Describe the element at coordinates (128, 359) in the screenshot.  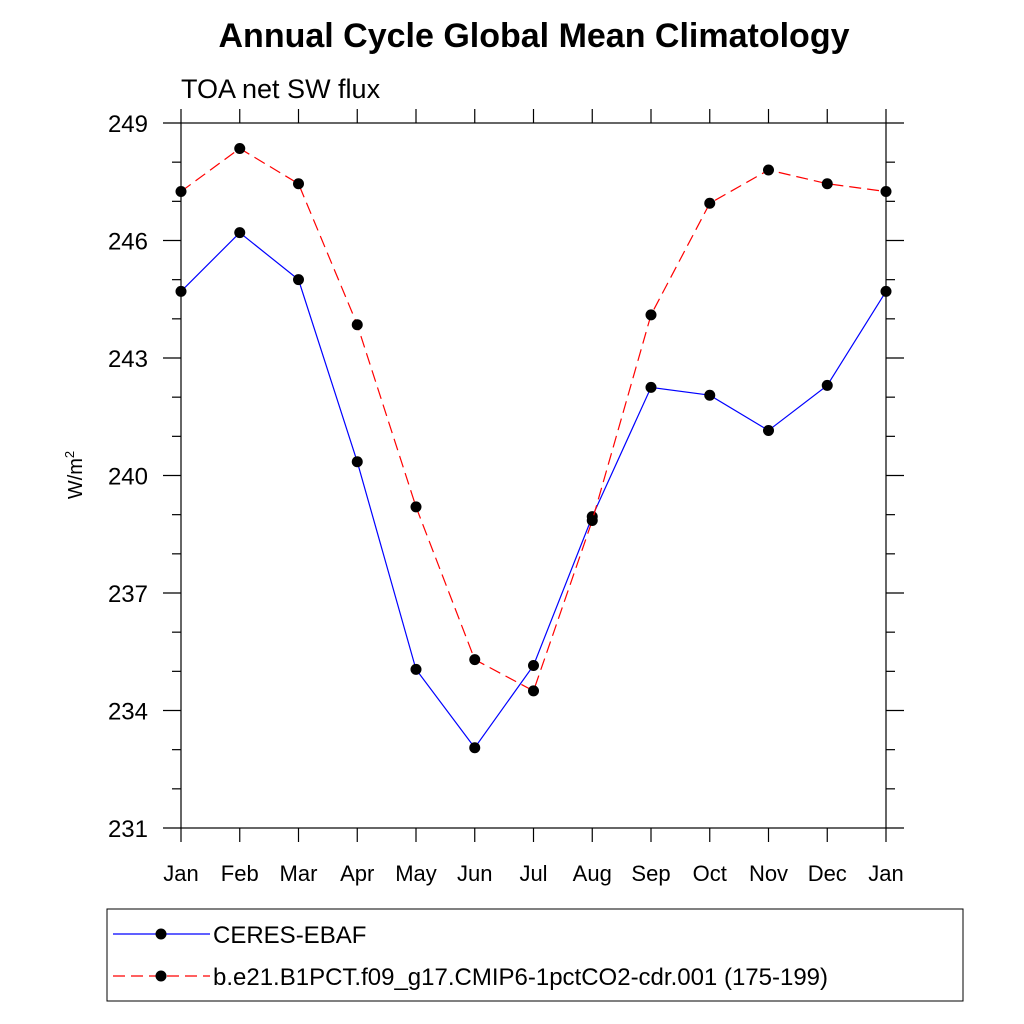
I see `y-tick-label: 243` at that location.